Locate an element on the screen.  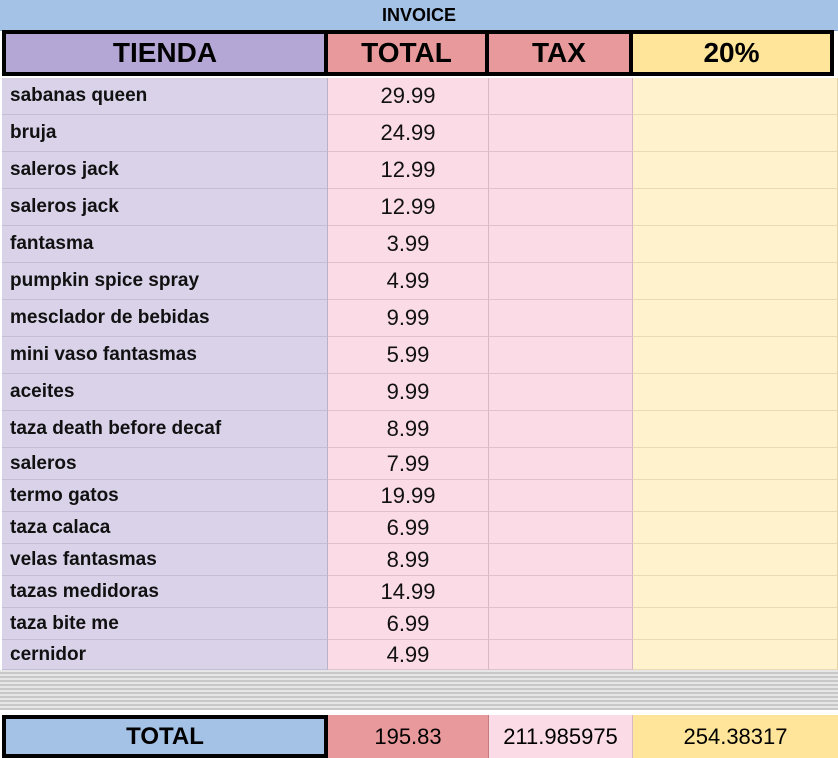
total-cell: 24.99 is located at coordinates (408, 133).